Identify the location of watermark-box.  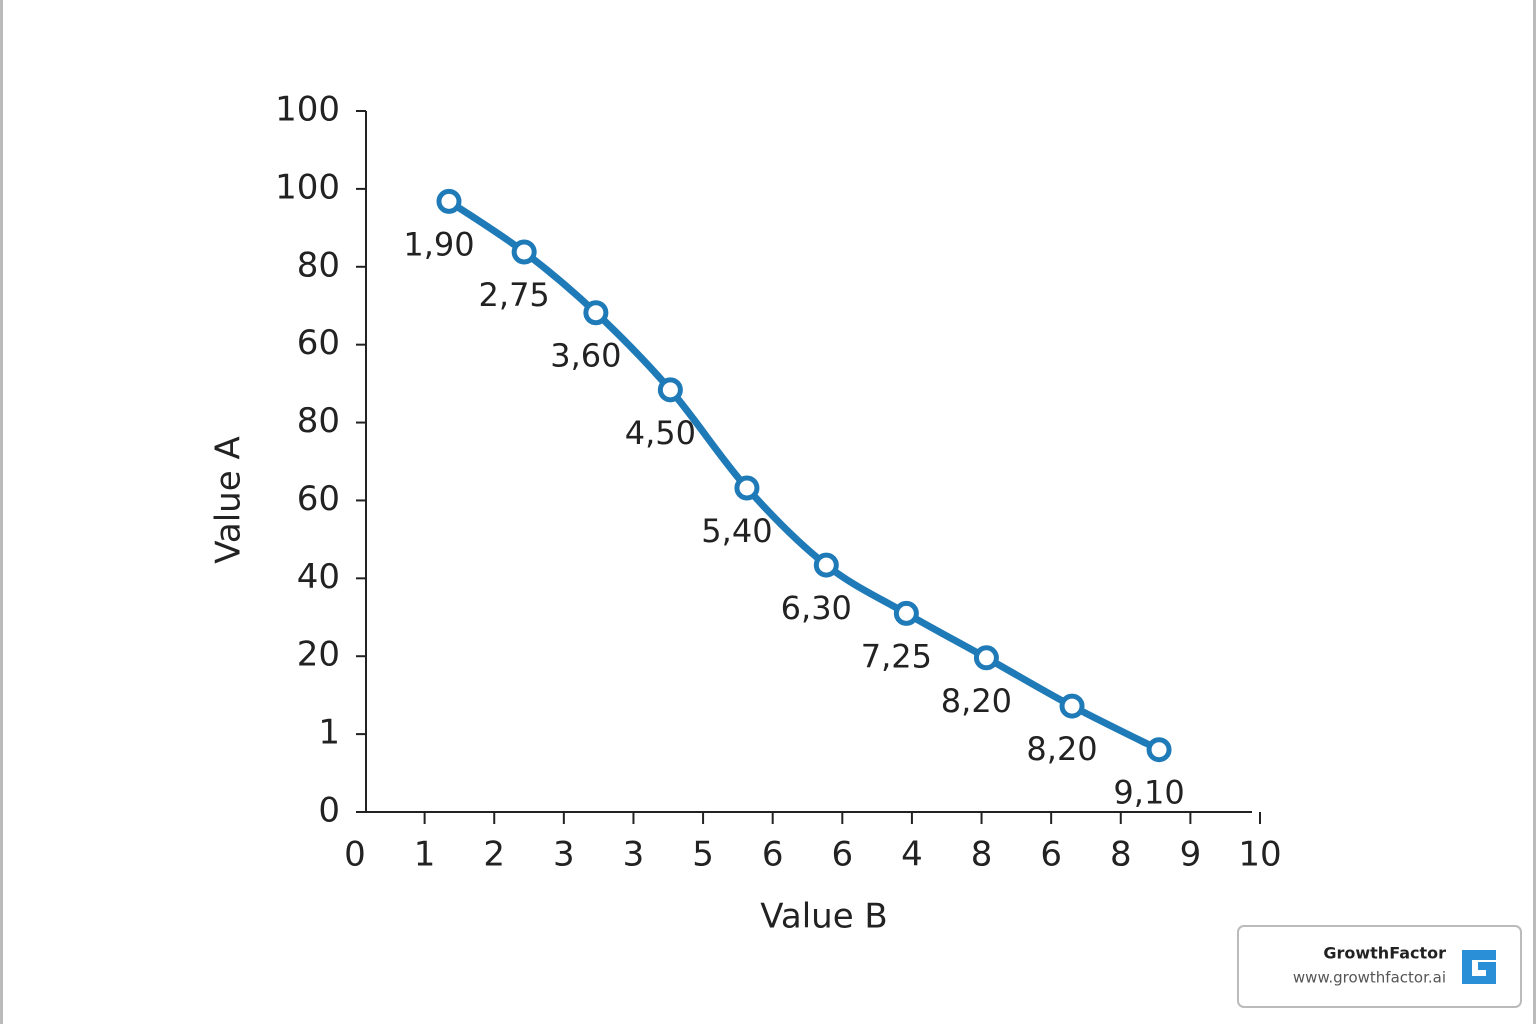
(1379, 966).